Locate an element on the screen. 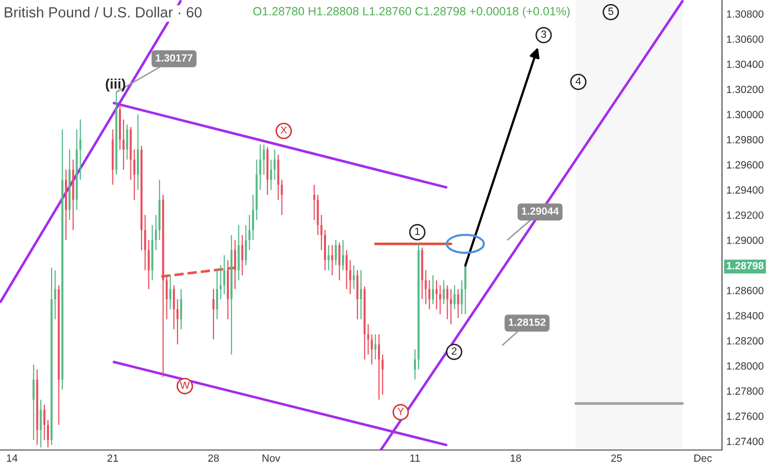 The width and height of the screenshot is (768, 470). x-tick-label: 28 is located at coordinates (213, 458).